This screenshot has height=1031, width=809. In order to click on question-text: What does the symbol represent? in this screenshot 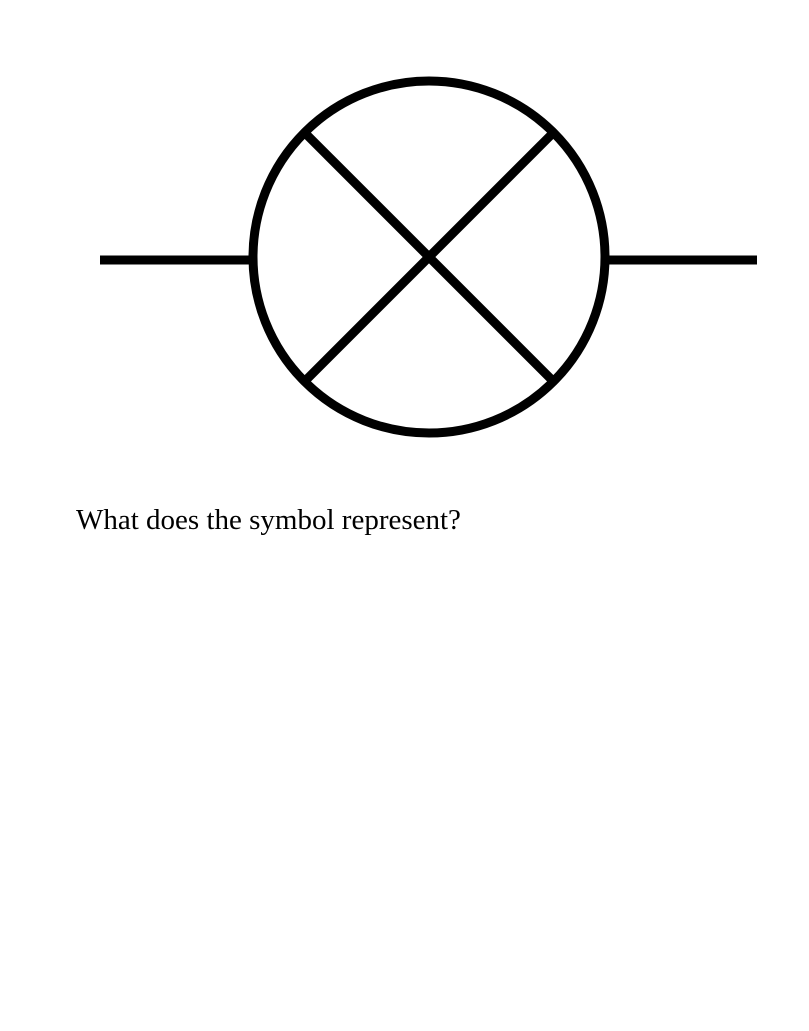, I will do `click(268, 520)`.